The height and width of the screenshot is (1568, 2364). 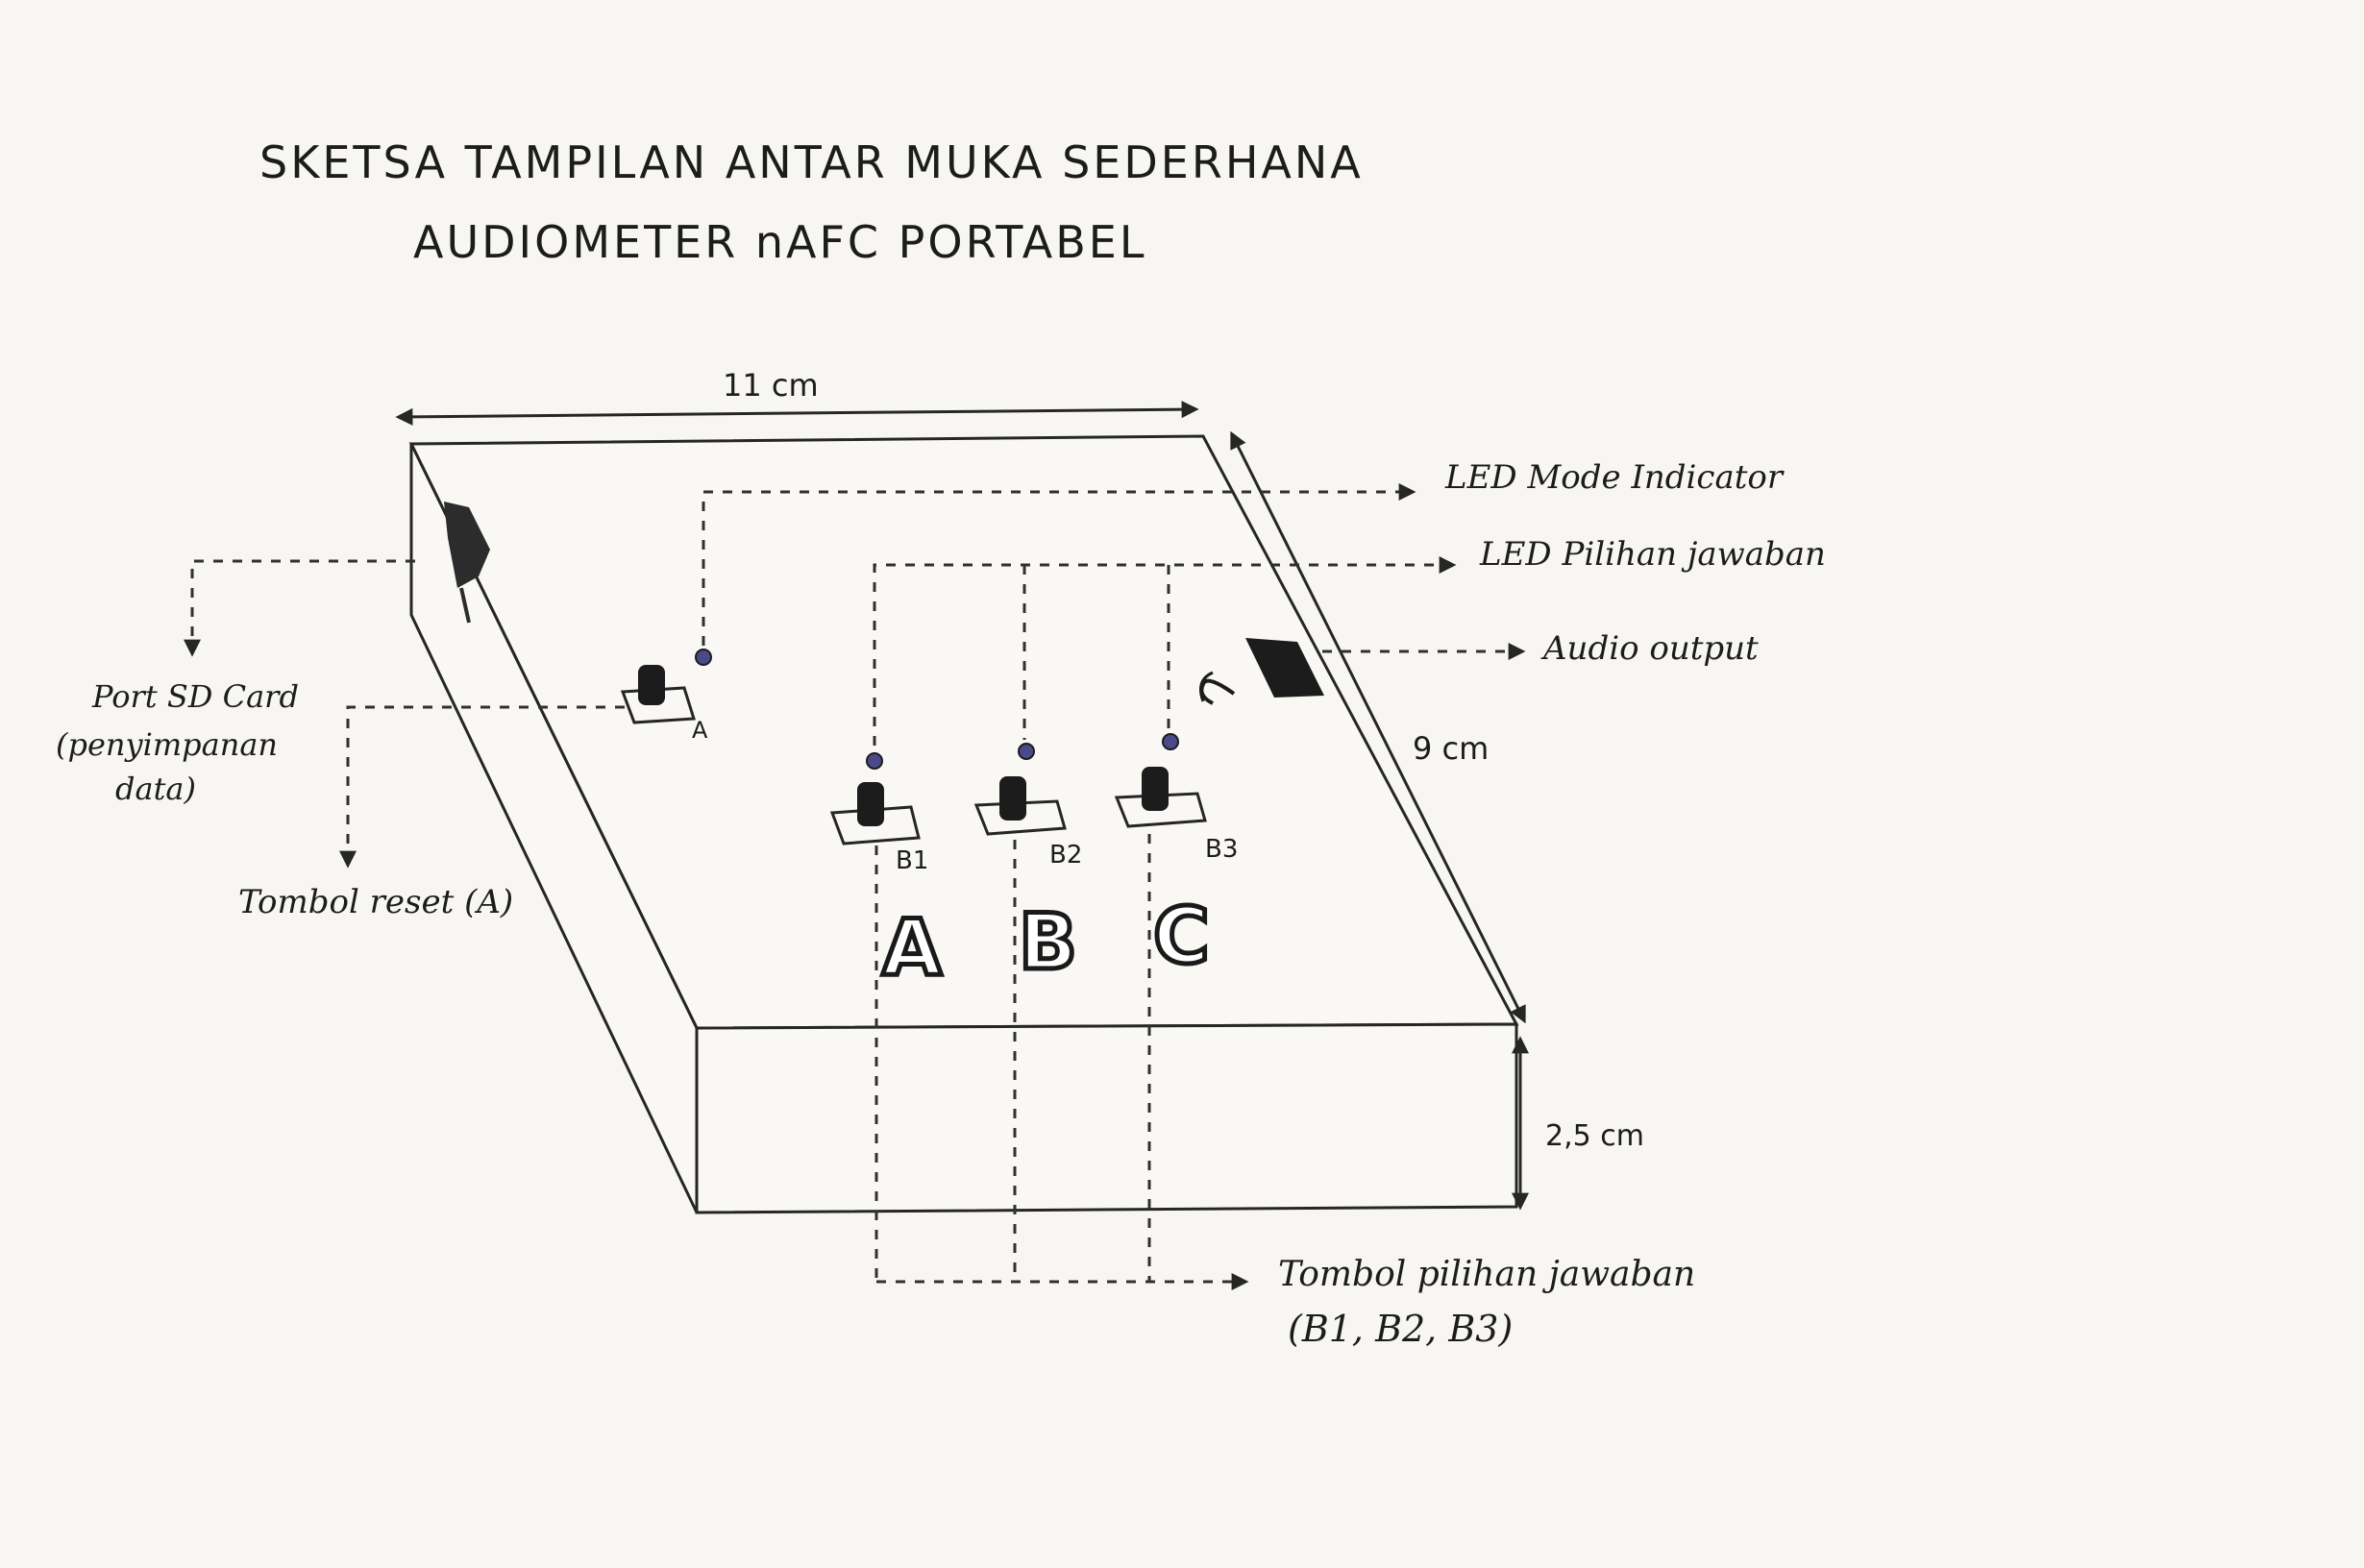 What do you see at coordinates (1451, 748) in the screenshot?
I see `dimension-depth-label: 9 cm` at bounding box center [1451, 748].